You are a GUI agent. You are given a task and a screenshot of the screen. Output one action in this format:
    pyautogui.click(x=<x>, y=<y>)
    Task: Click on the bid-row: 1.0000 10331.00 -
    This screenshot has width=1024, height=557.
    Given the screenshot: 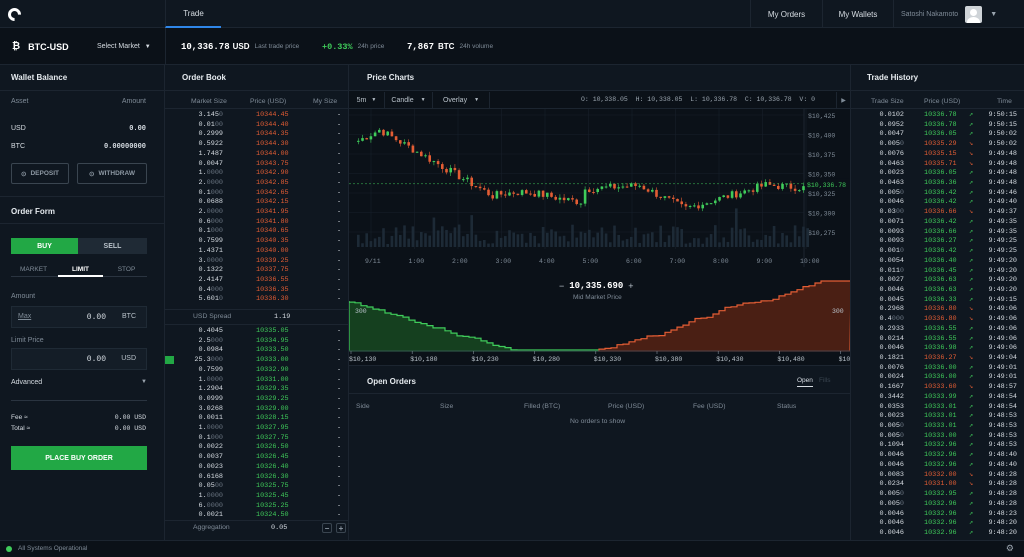 What is the action you would take?
    pyautogui.click(x=257, y=380)
    